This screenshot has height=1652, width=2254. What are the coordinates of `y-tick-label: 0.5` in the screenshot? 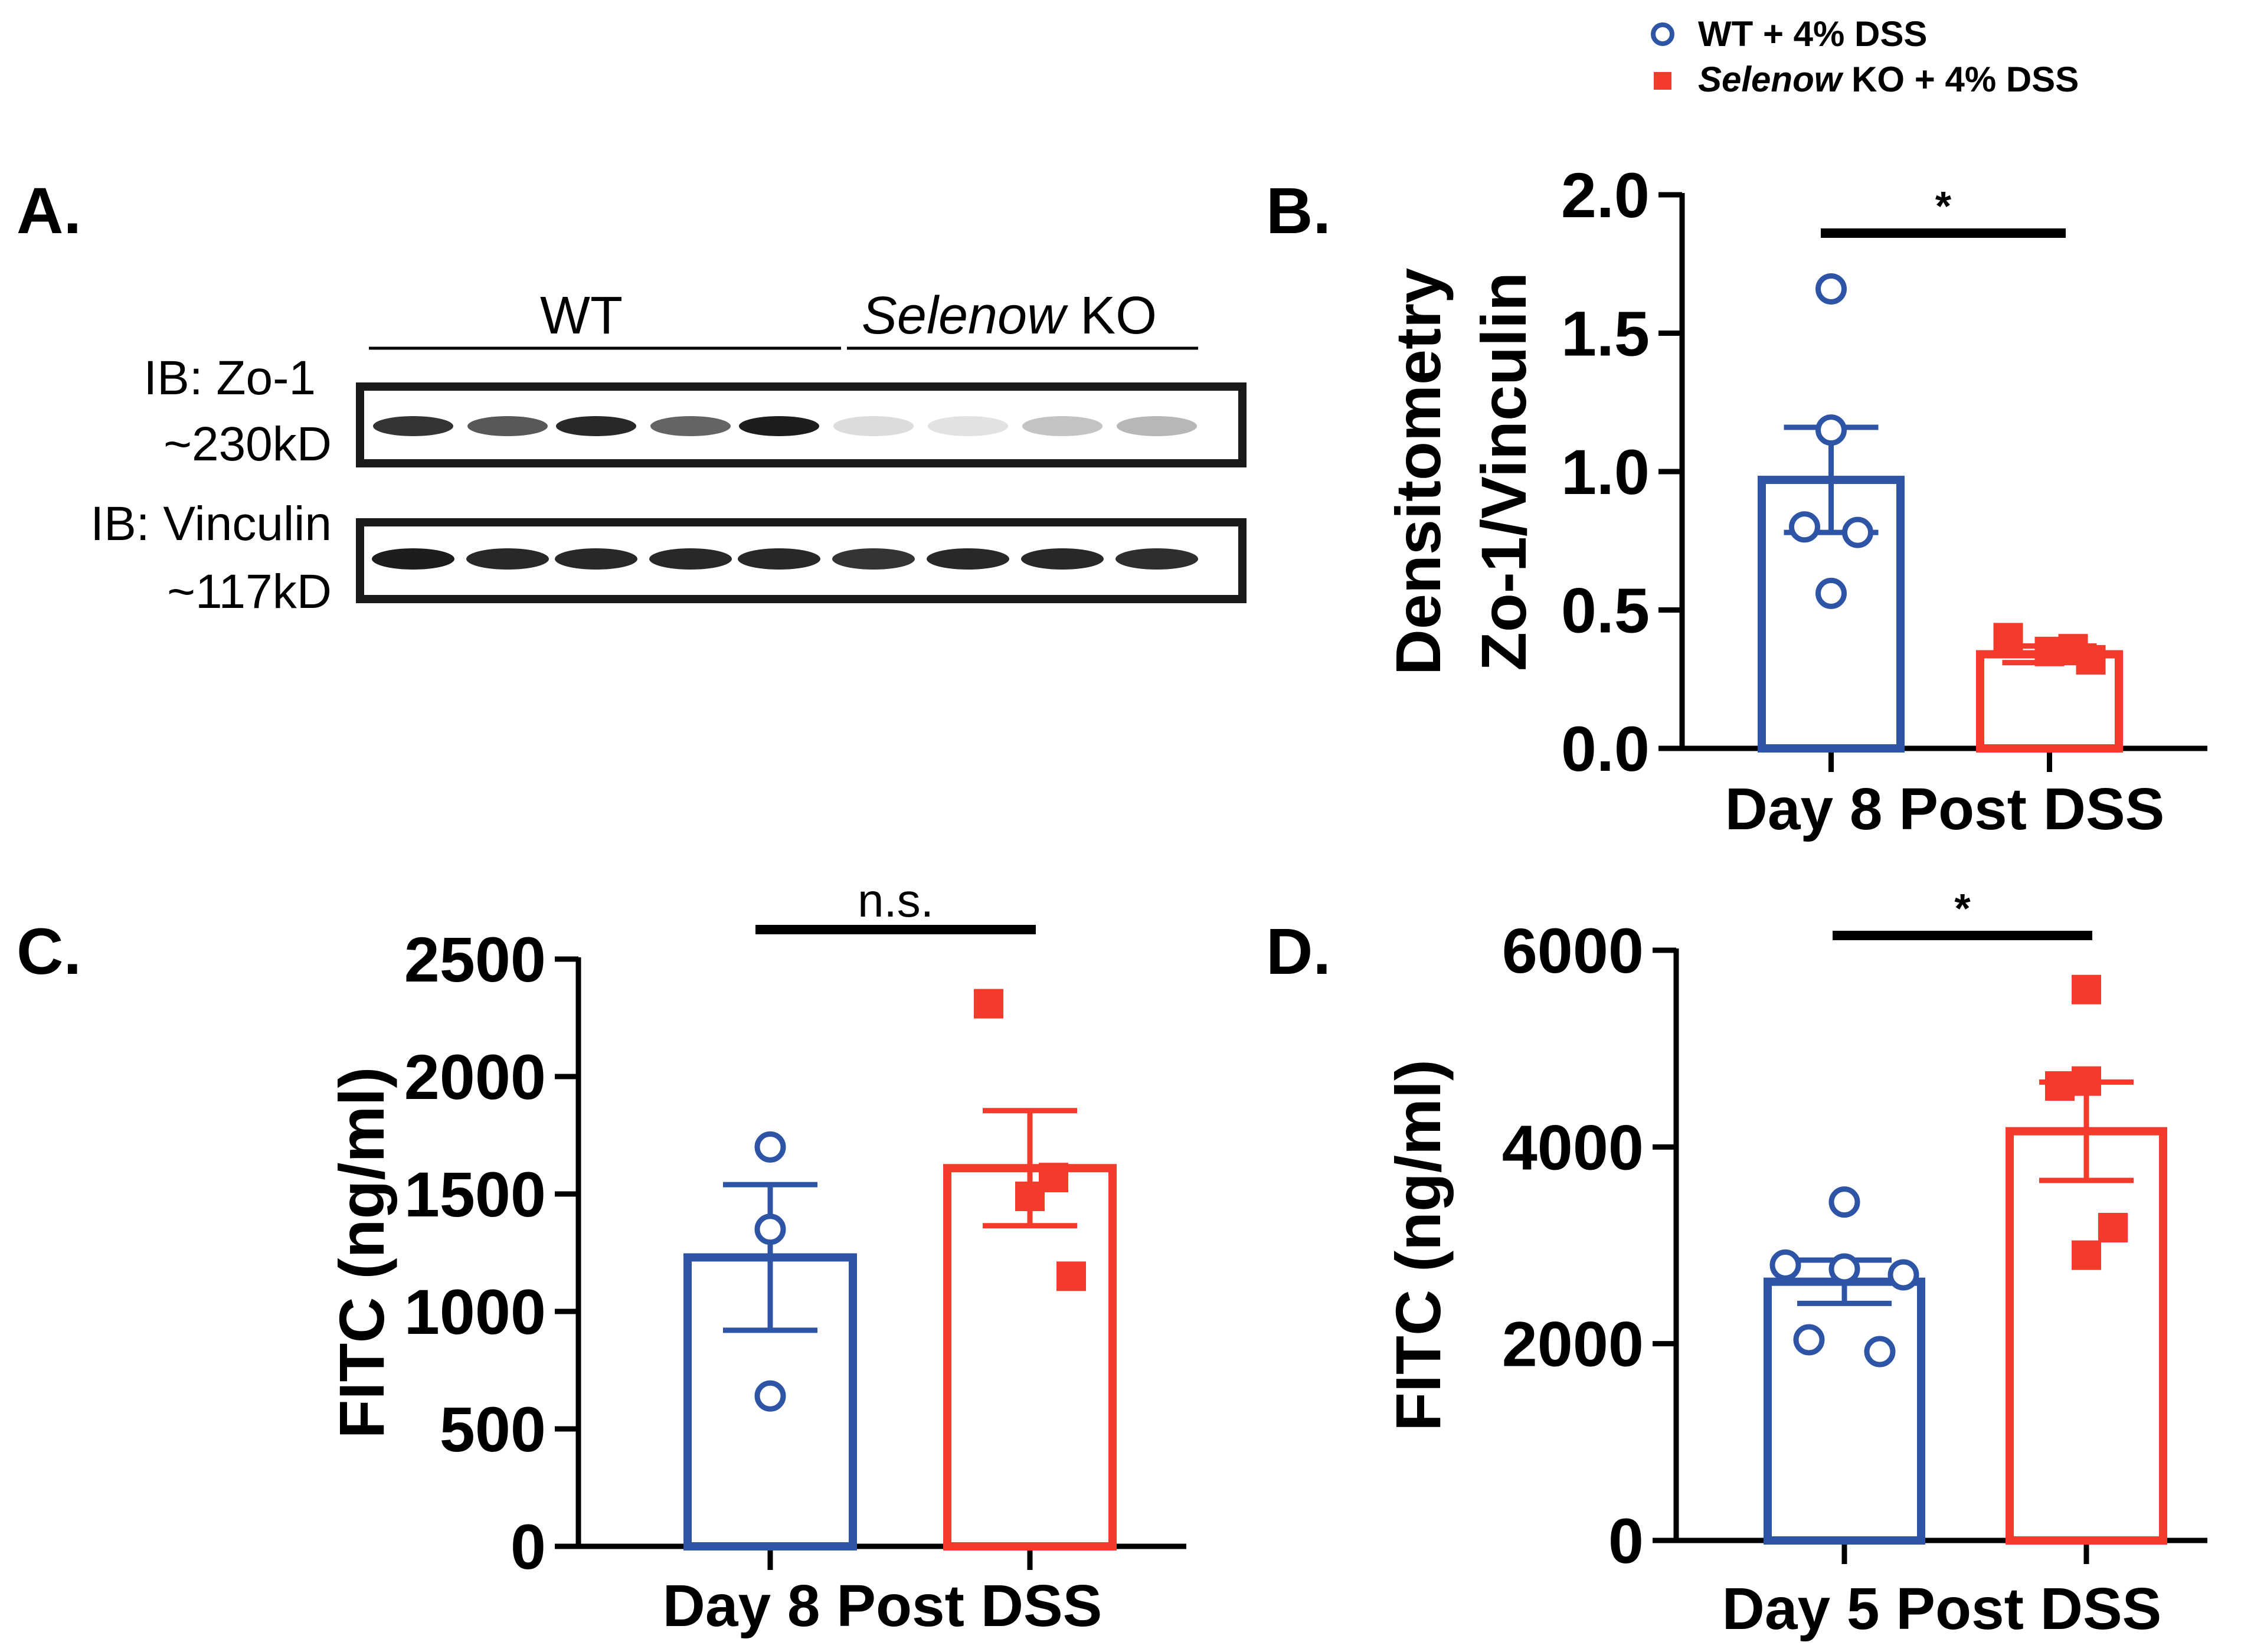 It's located at (1605, 611).